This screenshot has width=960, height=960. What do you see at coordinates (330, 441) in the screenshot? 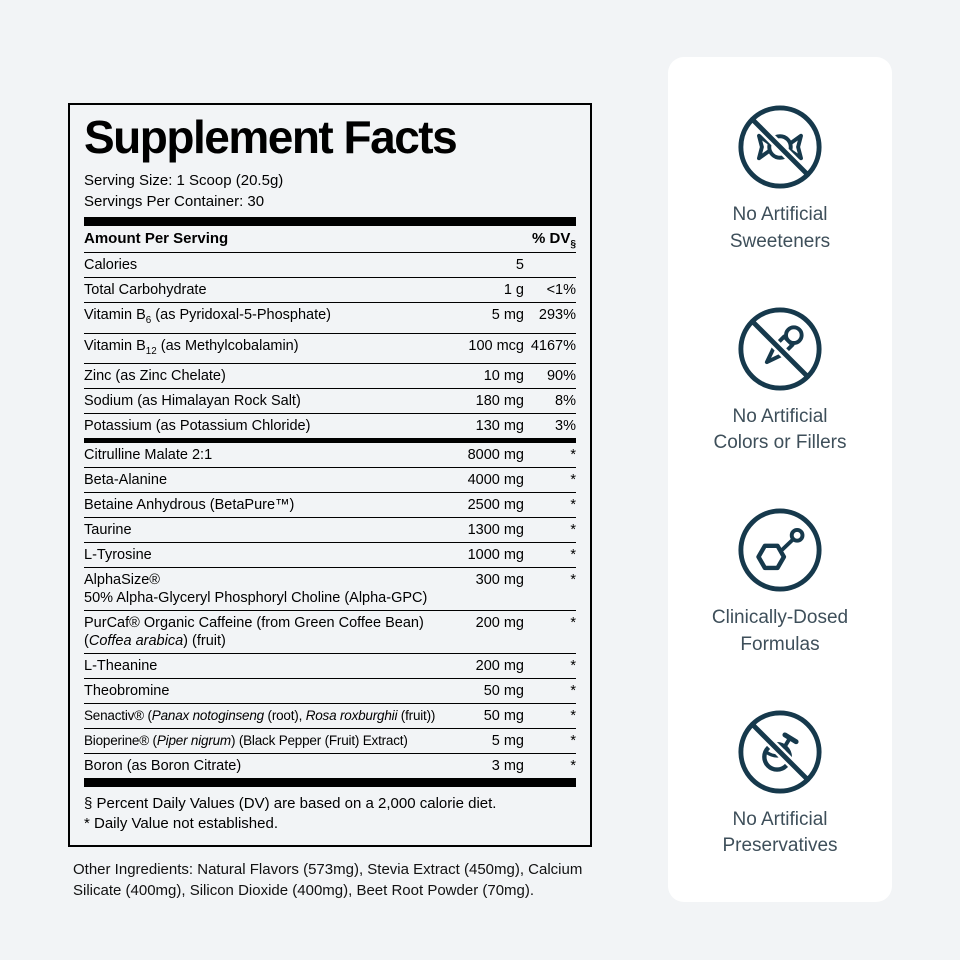
I see `divider-medium` at bounding box center [330, 441].